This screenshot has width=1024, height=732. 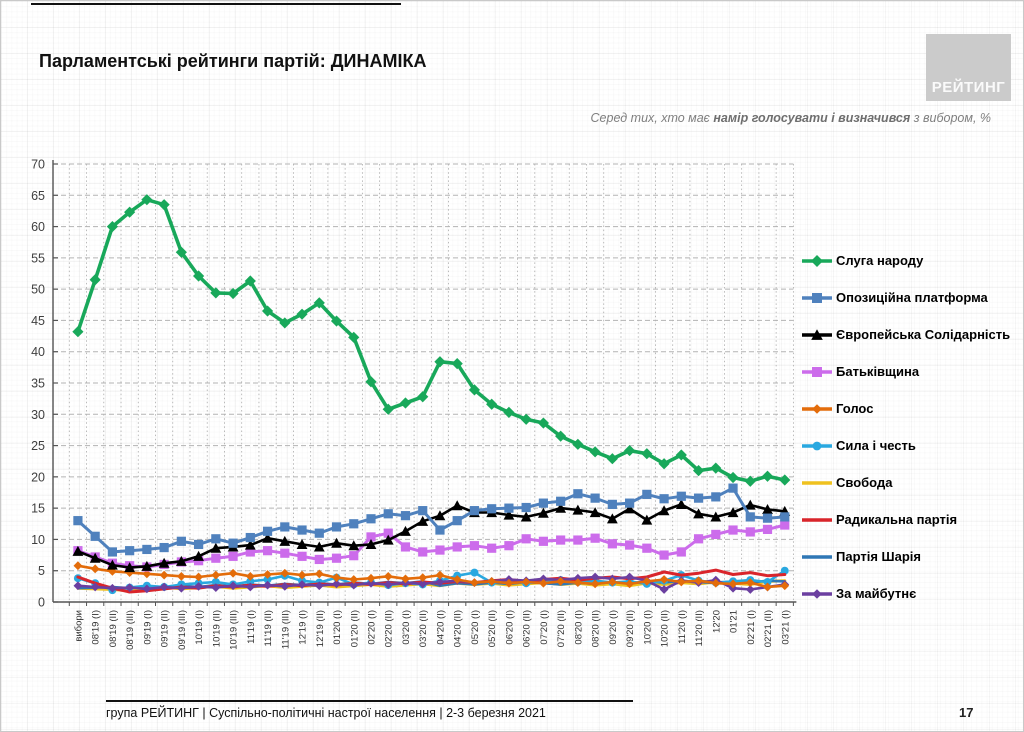 I want to click on svg-text: 11'19 (II), so click(x=268, y=628).